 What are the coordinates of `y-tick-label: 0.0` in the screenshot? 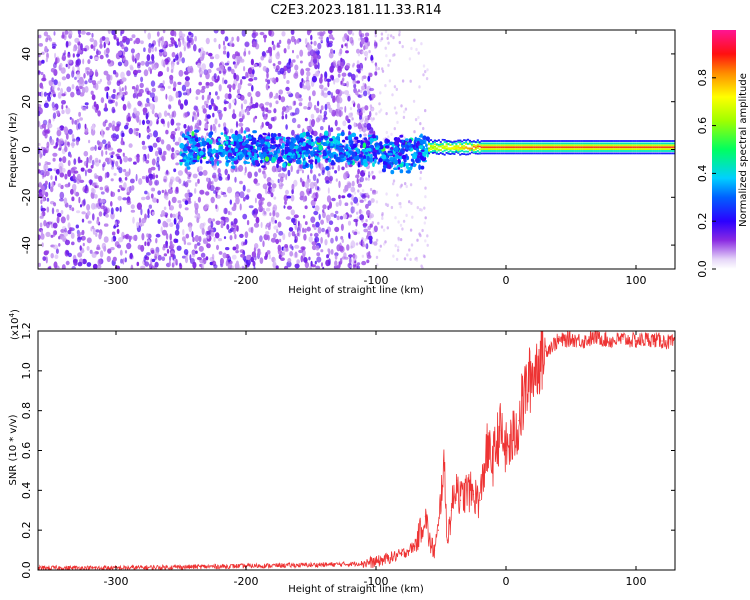 It's located at (26, 570).